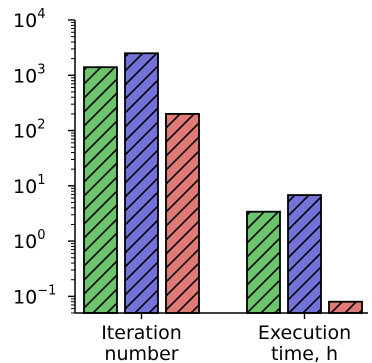 This screenshot has height=363, width=372. Describe the element at coordinates (141, 333) in the screenshot. I see `x-tick-label: Iteration` at that location.